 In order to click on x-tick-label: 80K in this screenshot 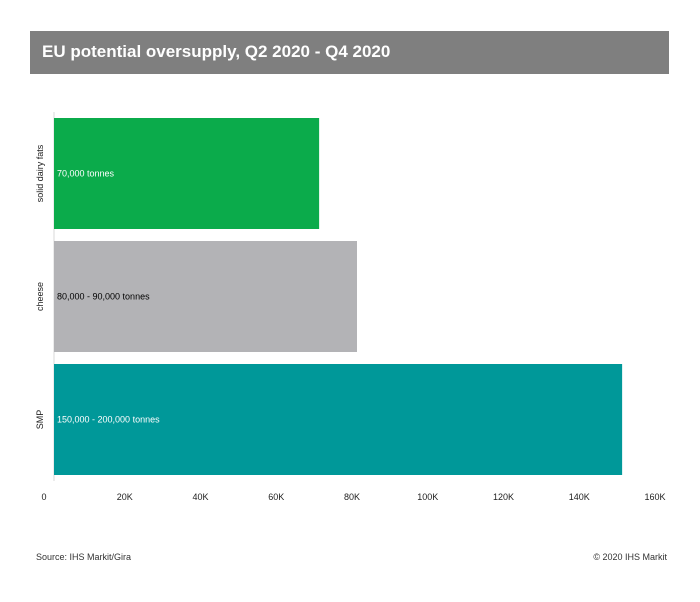, I will do `click(352, 497)`.